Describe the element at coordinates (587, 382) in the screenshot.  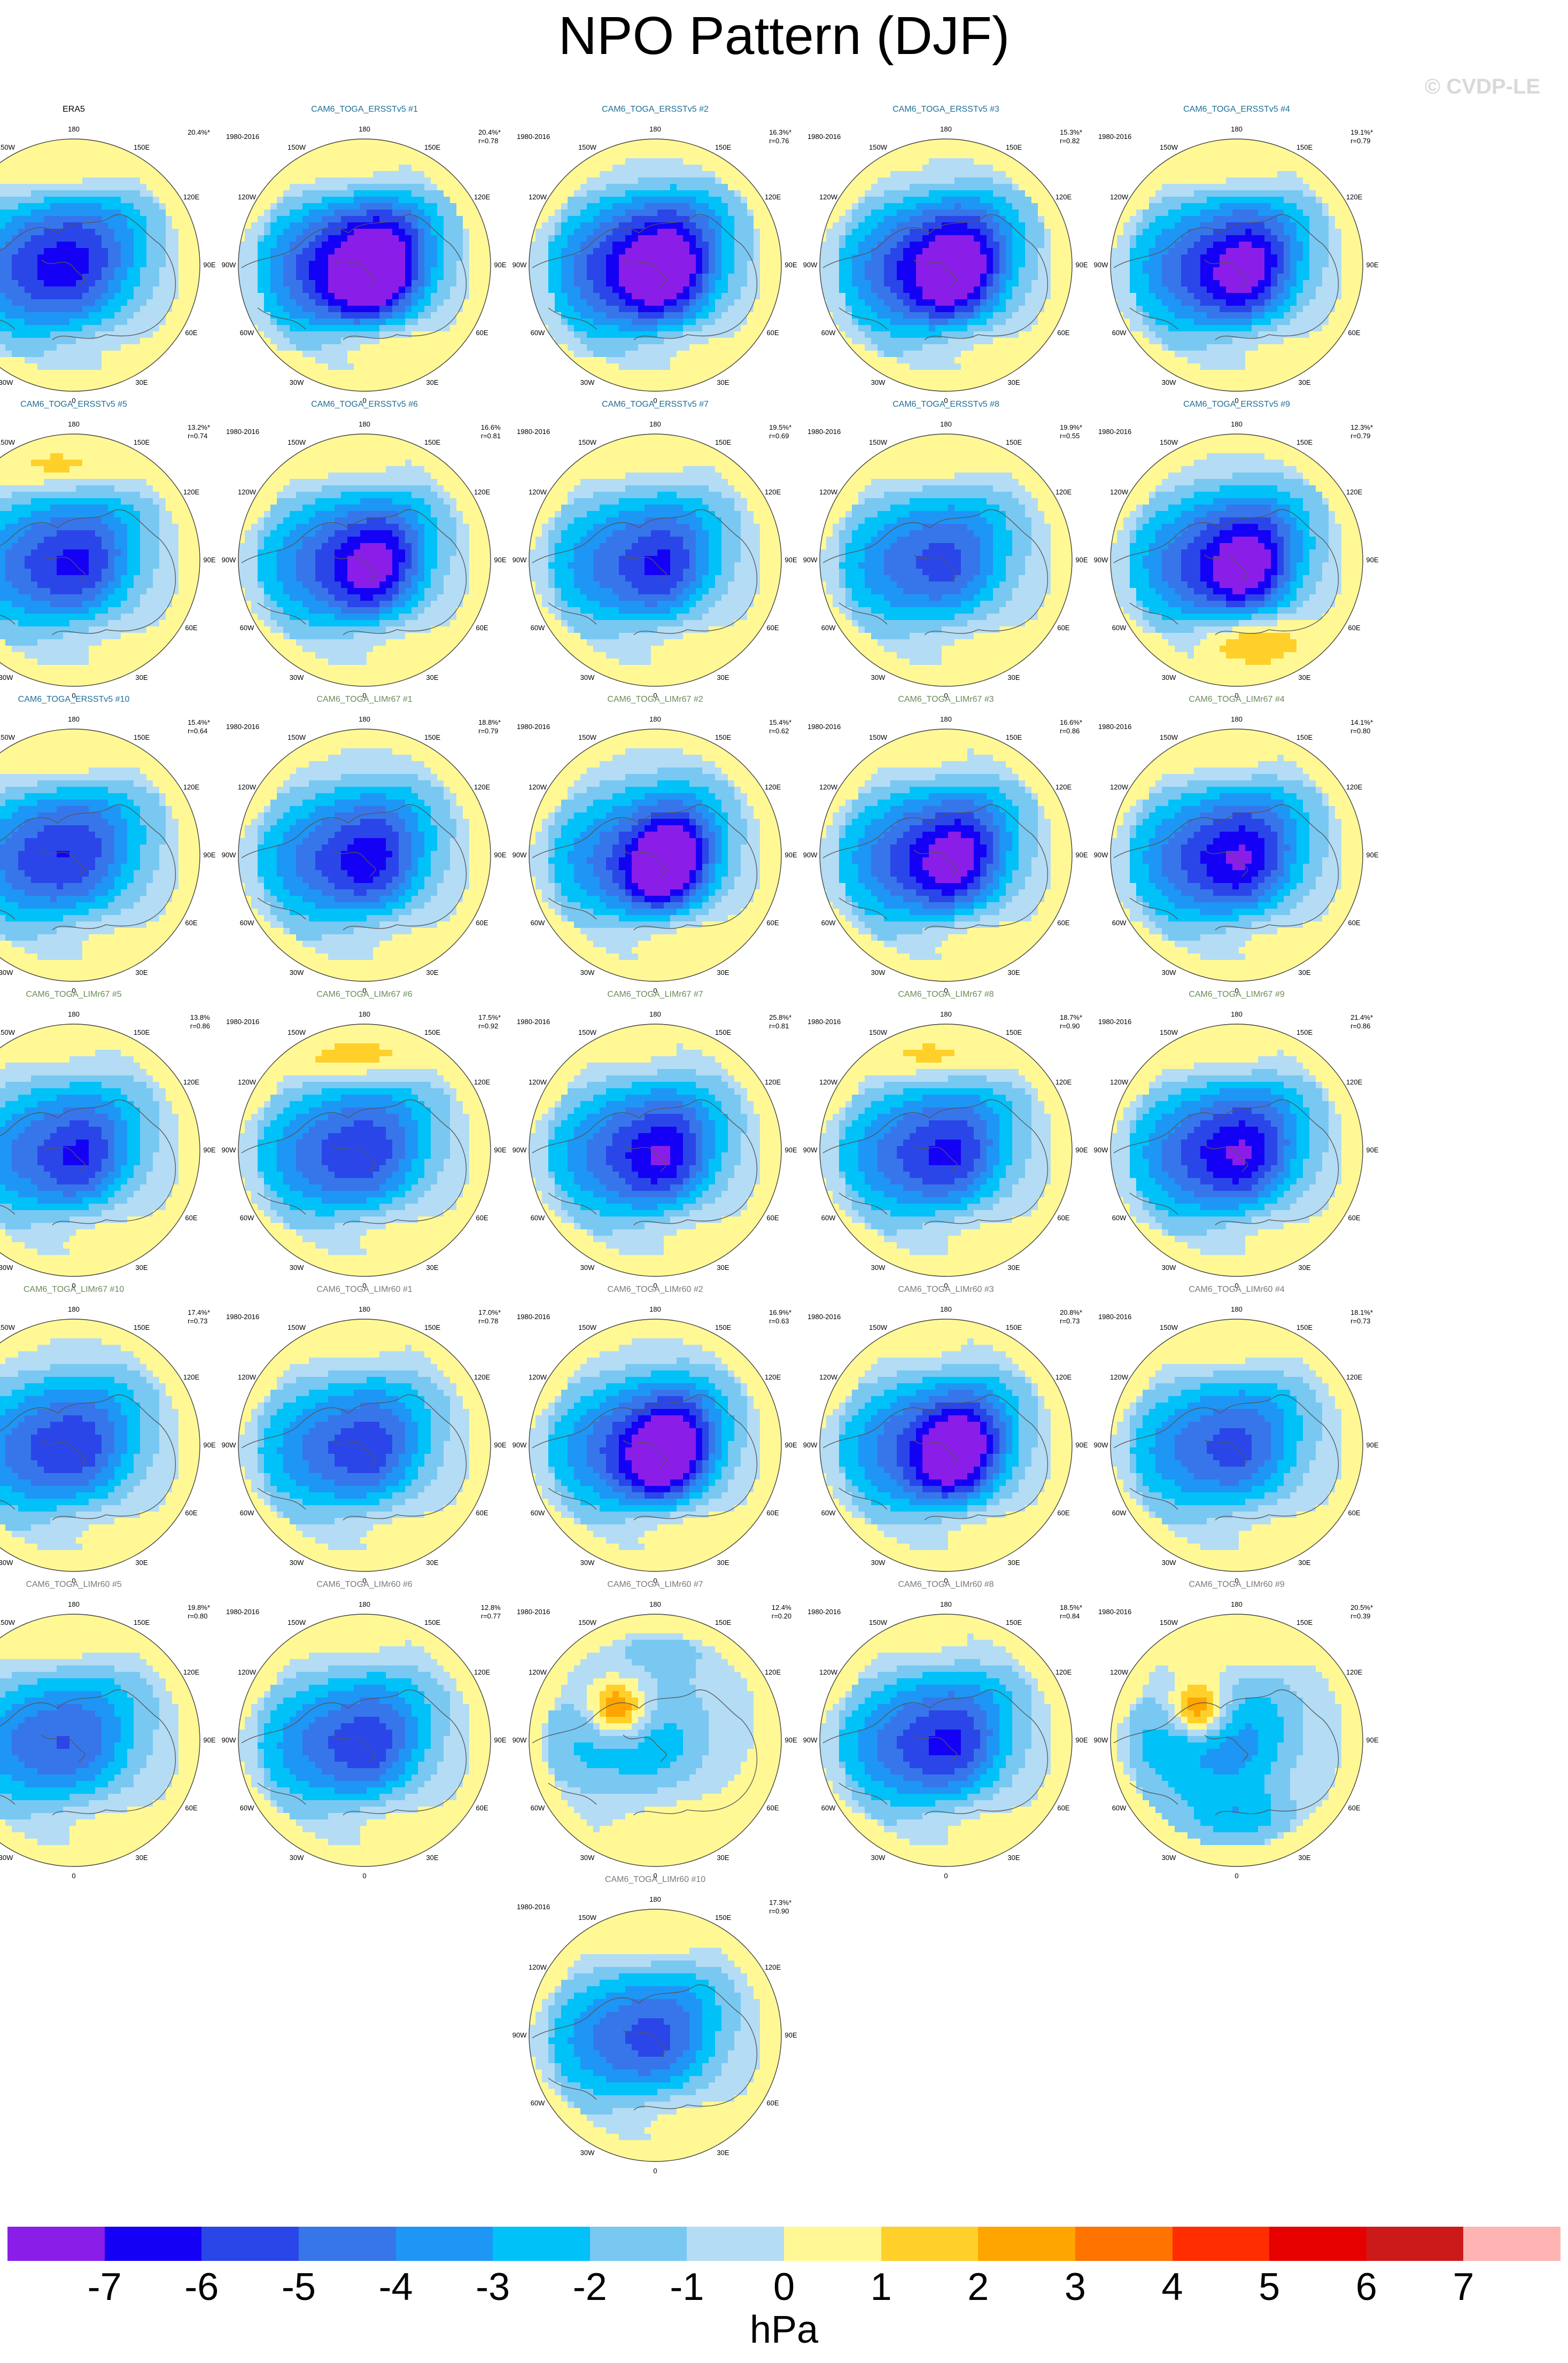
I see `lon-label: 30W` at that location.